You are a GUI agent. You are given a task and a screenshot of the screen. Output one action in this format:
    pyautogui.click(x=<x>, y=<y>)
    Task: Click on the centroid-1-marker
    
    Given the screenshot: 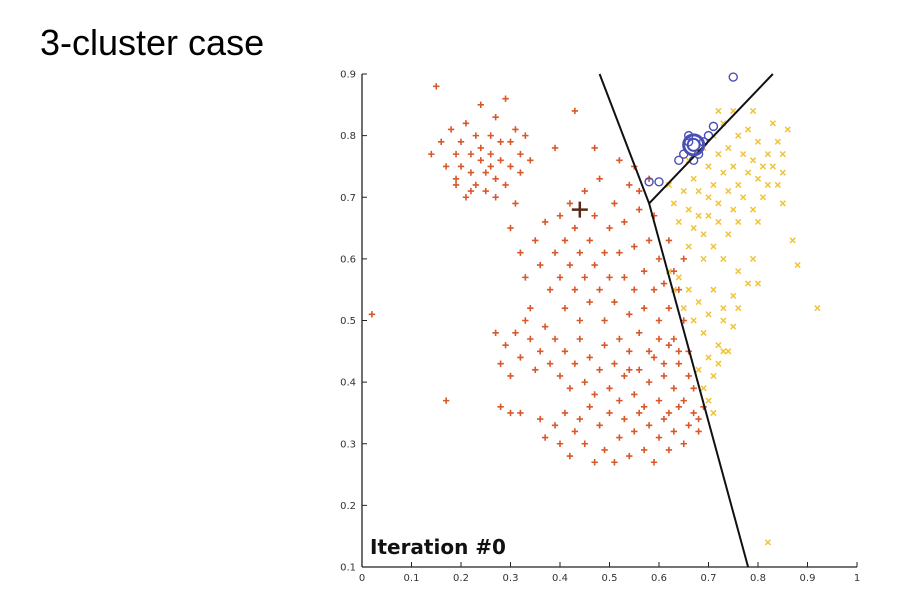 What is the action you would take?
    pyautogui.click(x=579, y=209)
    